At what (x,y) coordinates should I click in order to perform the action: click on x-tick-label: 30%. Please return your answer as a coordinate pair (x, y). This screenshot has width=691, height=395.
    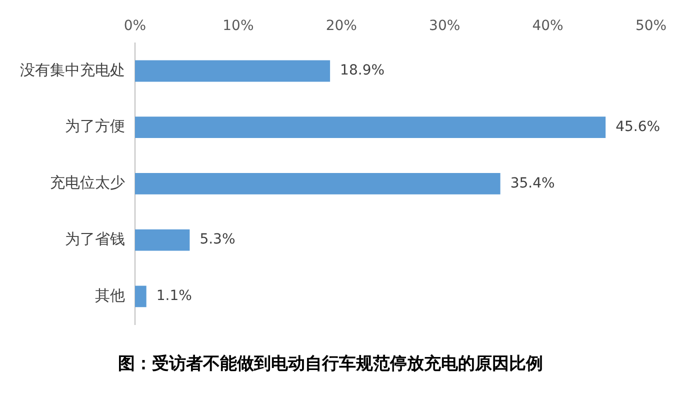
    Looking at the image, I should click on (444, 26).